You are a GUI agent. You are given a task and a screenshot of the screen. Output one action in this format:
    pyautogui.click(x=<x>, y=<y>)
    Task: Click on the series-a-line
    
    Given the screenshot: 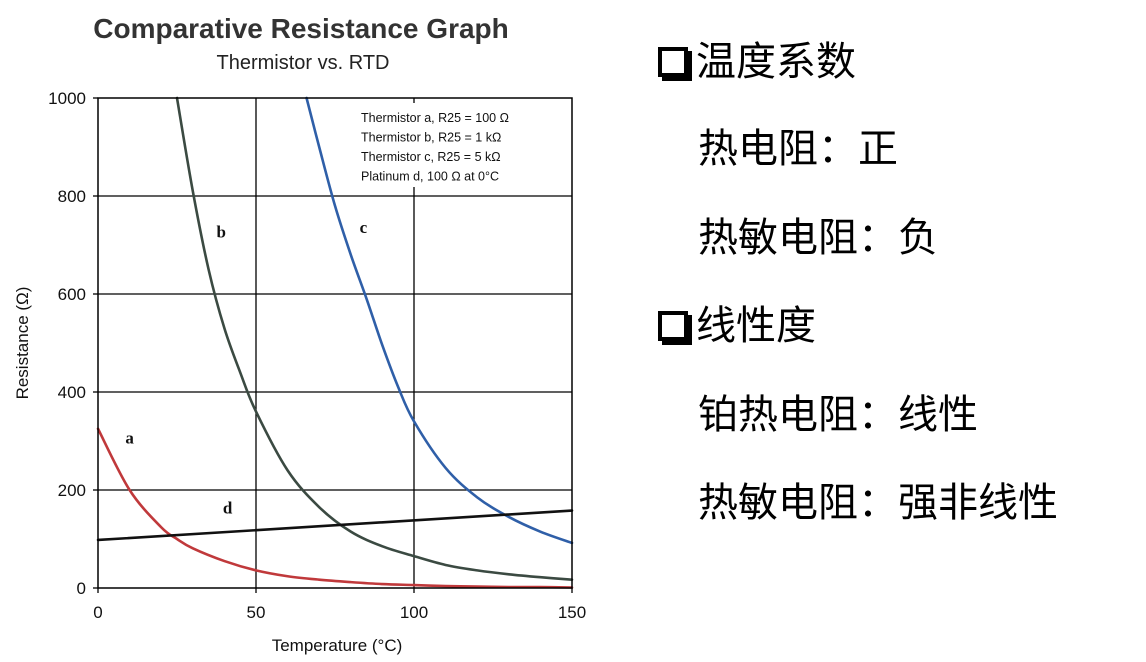 What is the action you would take?
    pyautogui.click(x=335, y=508)
    